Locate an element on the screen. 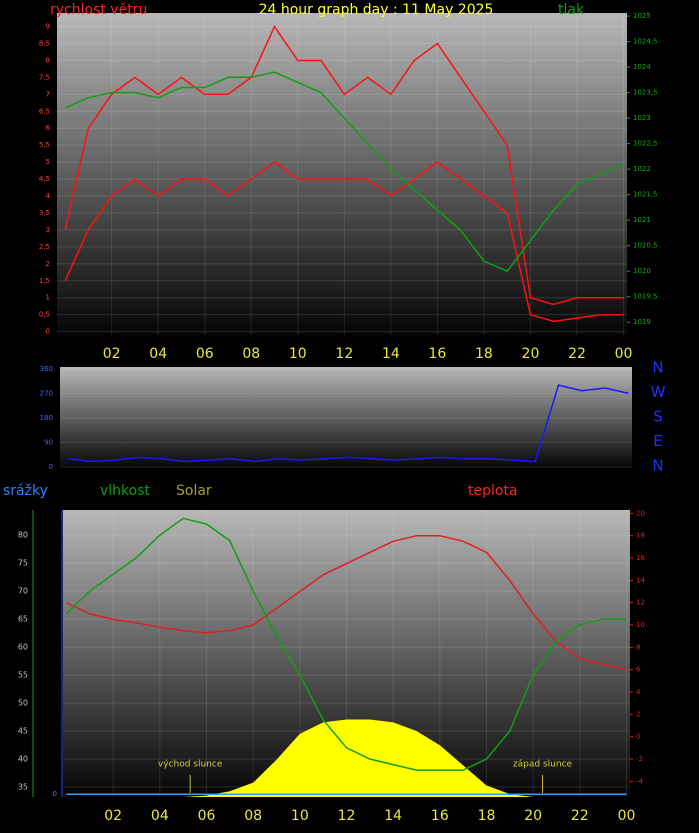 The width and height of the screenshot is (699, 833). x-tick-label: 04 is located at coordinates (158, 354).